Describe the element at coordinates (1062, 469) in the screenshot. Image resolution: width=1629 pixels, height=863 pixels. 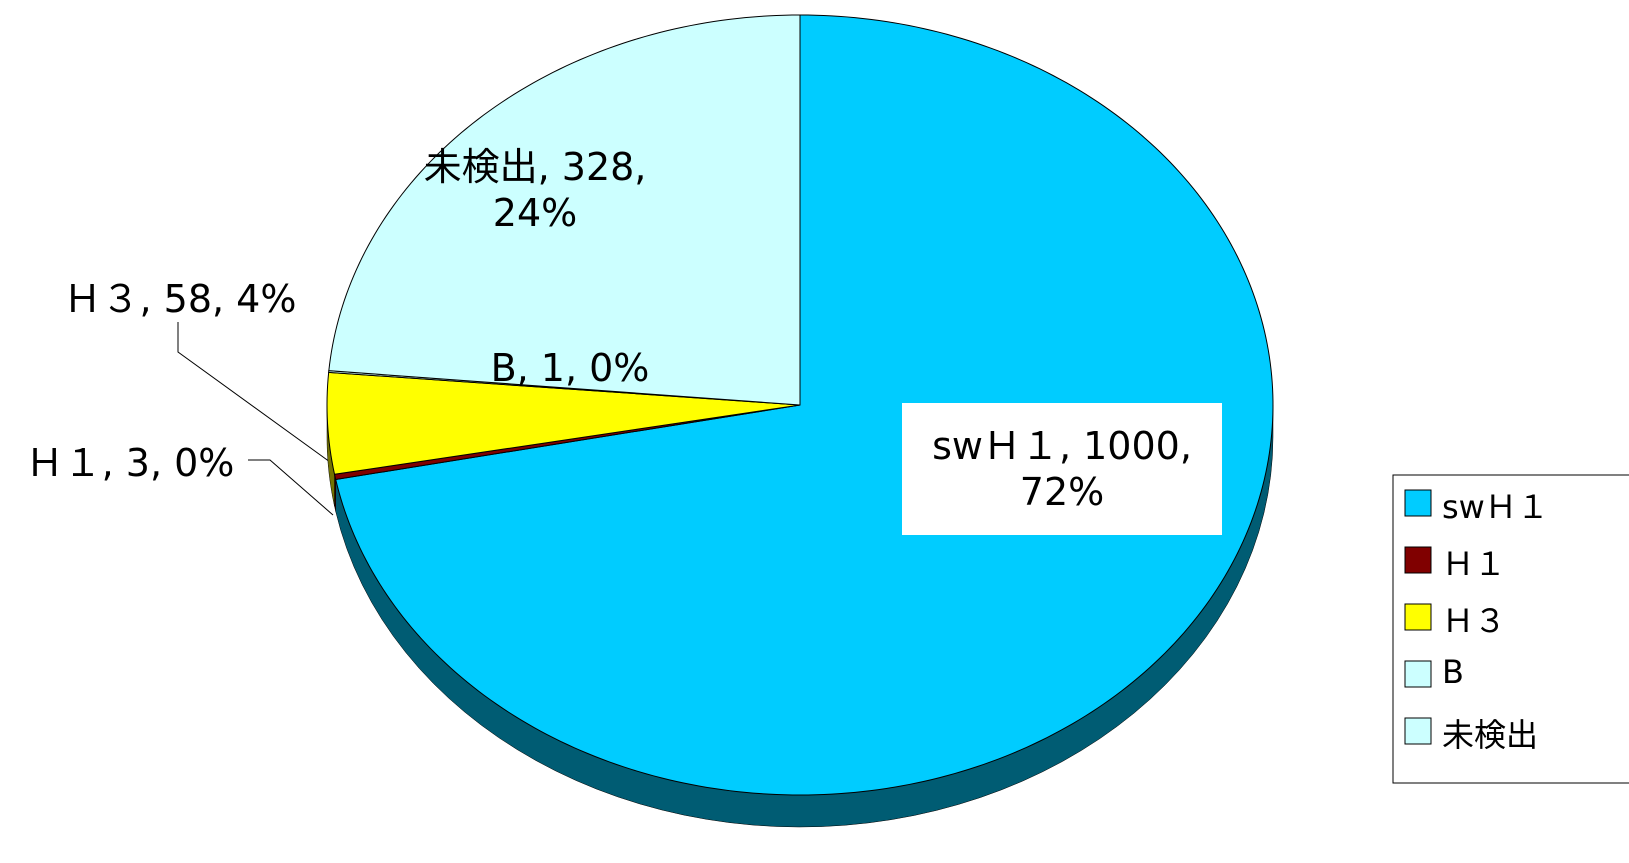
I see `data-label: swＨ１, 1000, 72%` at that location.